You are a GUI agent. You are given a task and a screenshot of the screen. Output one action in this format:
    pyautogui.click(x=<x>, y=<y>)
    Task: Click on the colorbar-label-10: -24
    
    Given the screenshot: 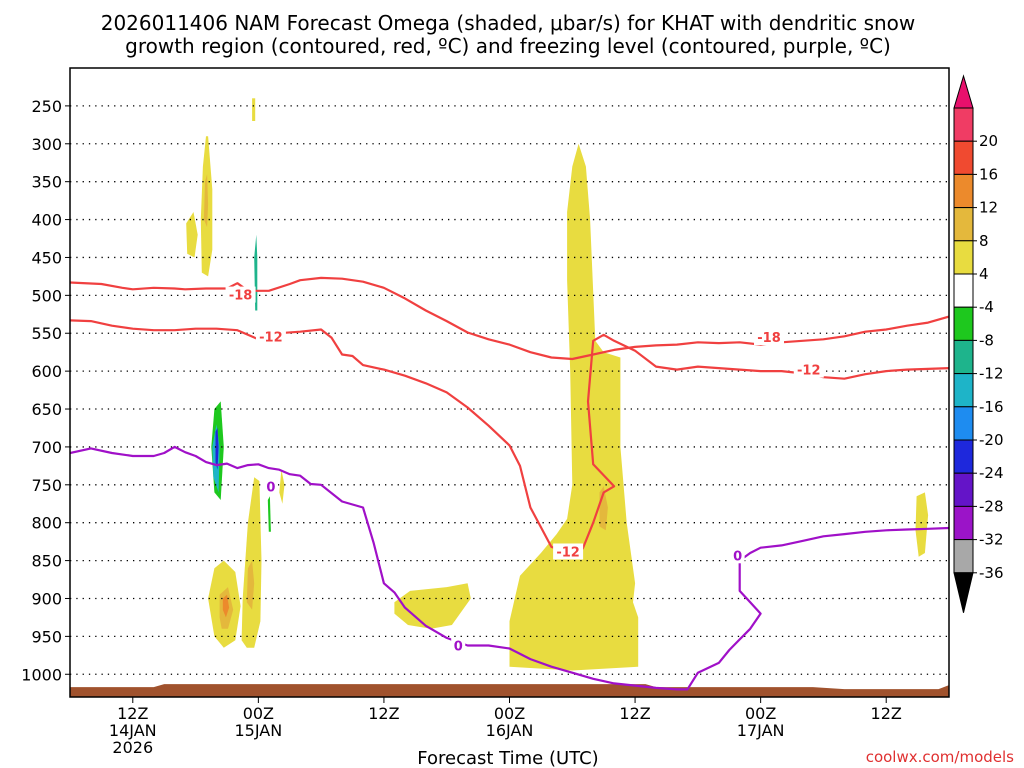 What is the action you would take?
    pyautogui.click(x=991, y=473)
    